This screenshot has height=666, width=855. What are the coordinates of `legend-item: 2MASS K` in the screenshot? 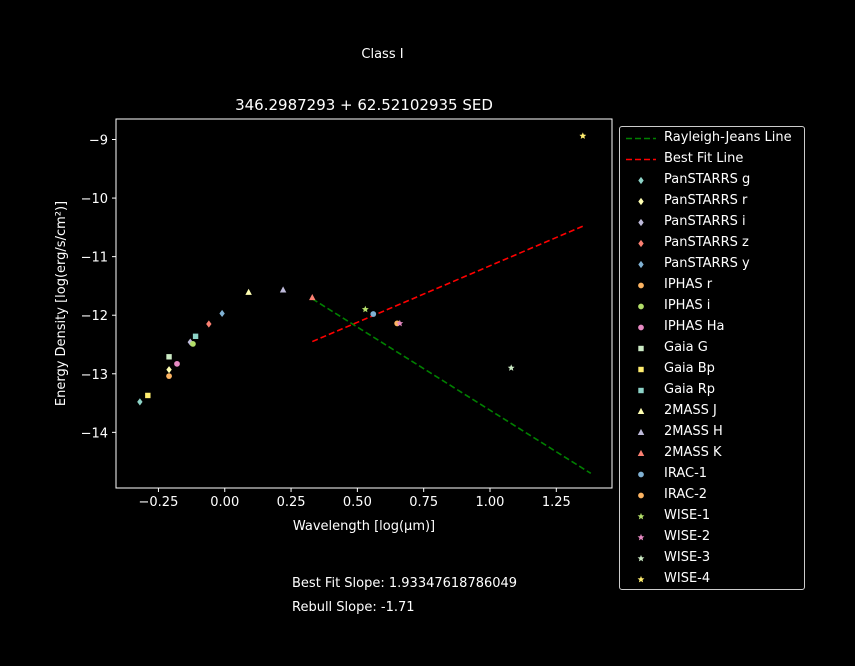 It's located at (712, 453).